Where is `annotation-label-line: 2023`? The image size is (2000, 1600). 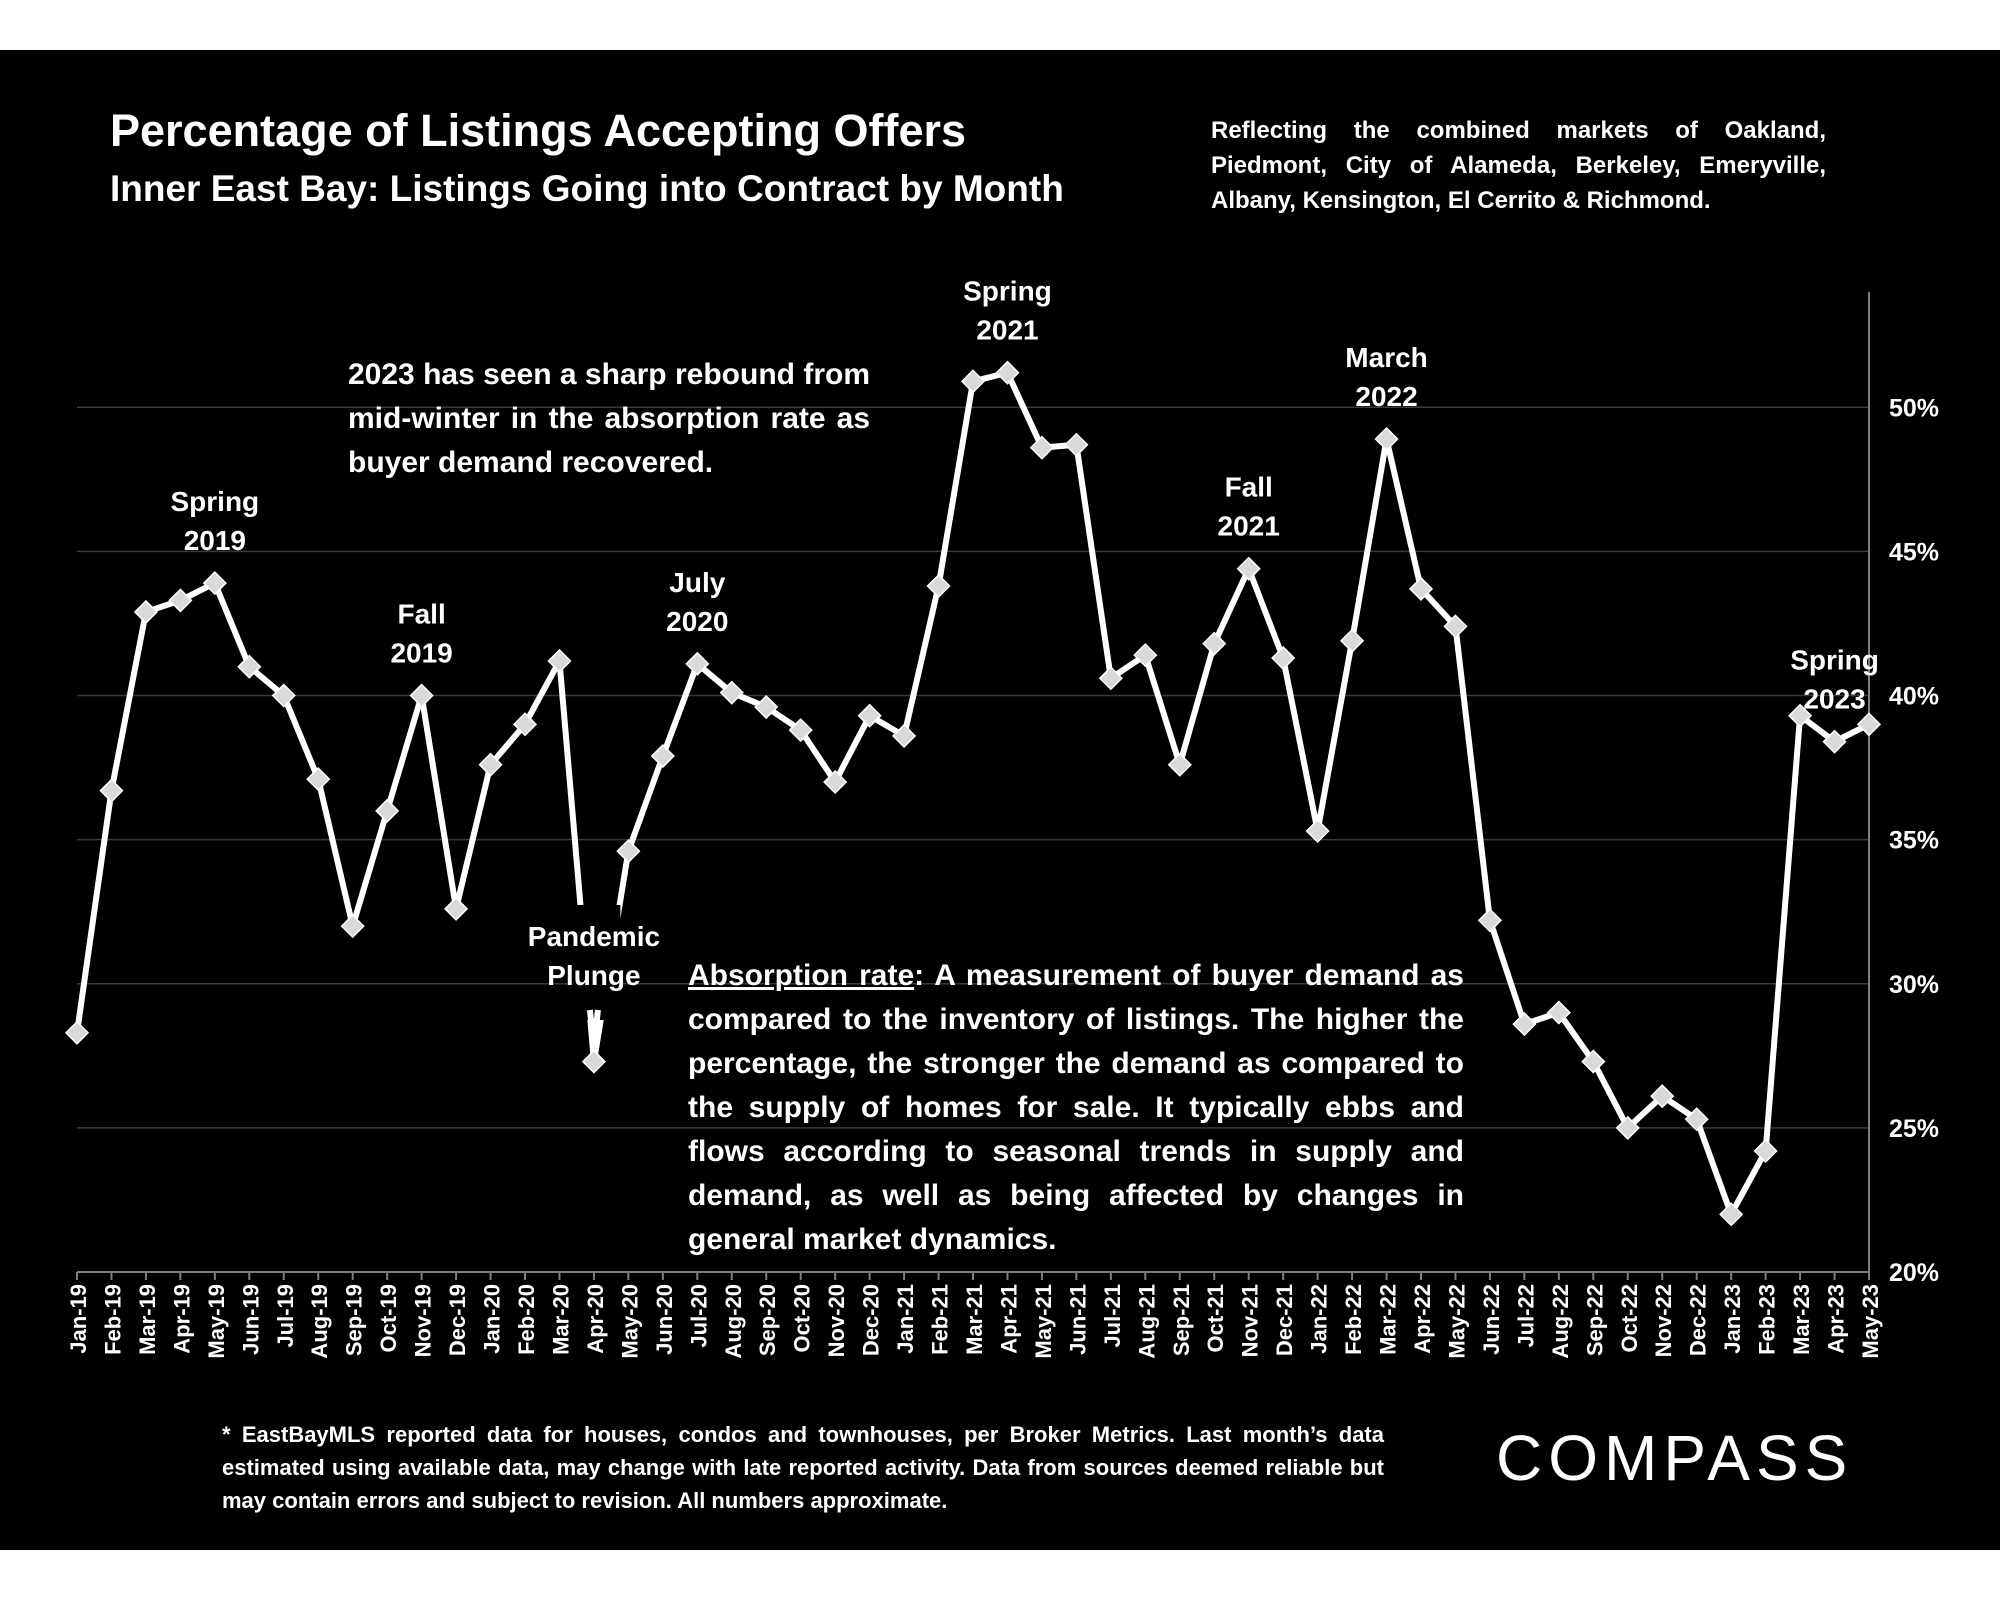
annotation-label-line: 2023 is located at coordinates (1834, 699).